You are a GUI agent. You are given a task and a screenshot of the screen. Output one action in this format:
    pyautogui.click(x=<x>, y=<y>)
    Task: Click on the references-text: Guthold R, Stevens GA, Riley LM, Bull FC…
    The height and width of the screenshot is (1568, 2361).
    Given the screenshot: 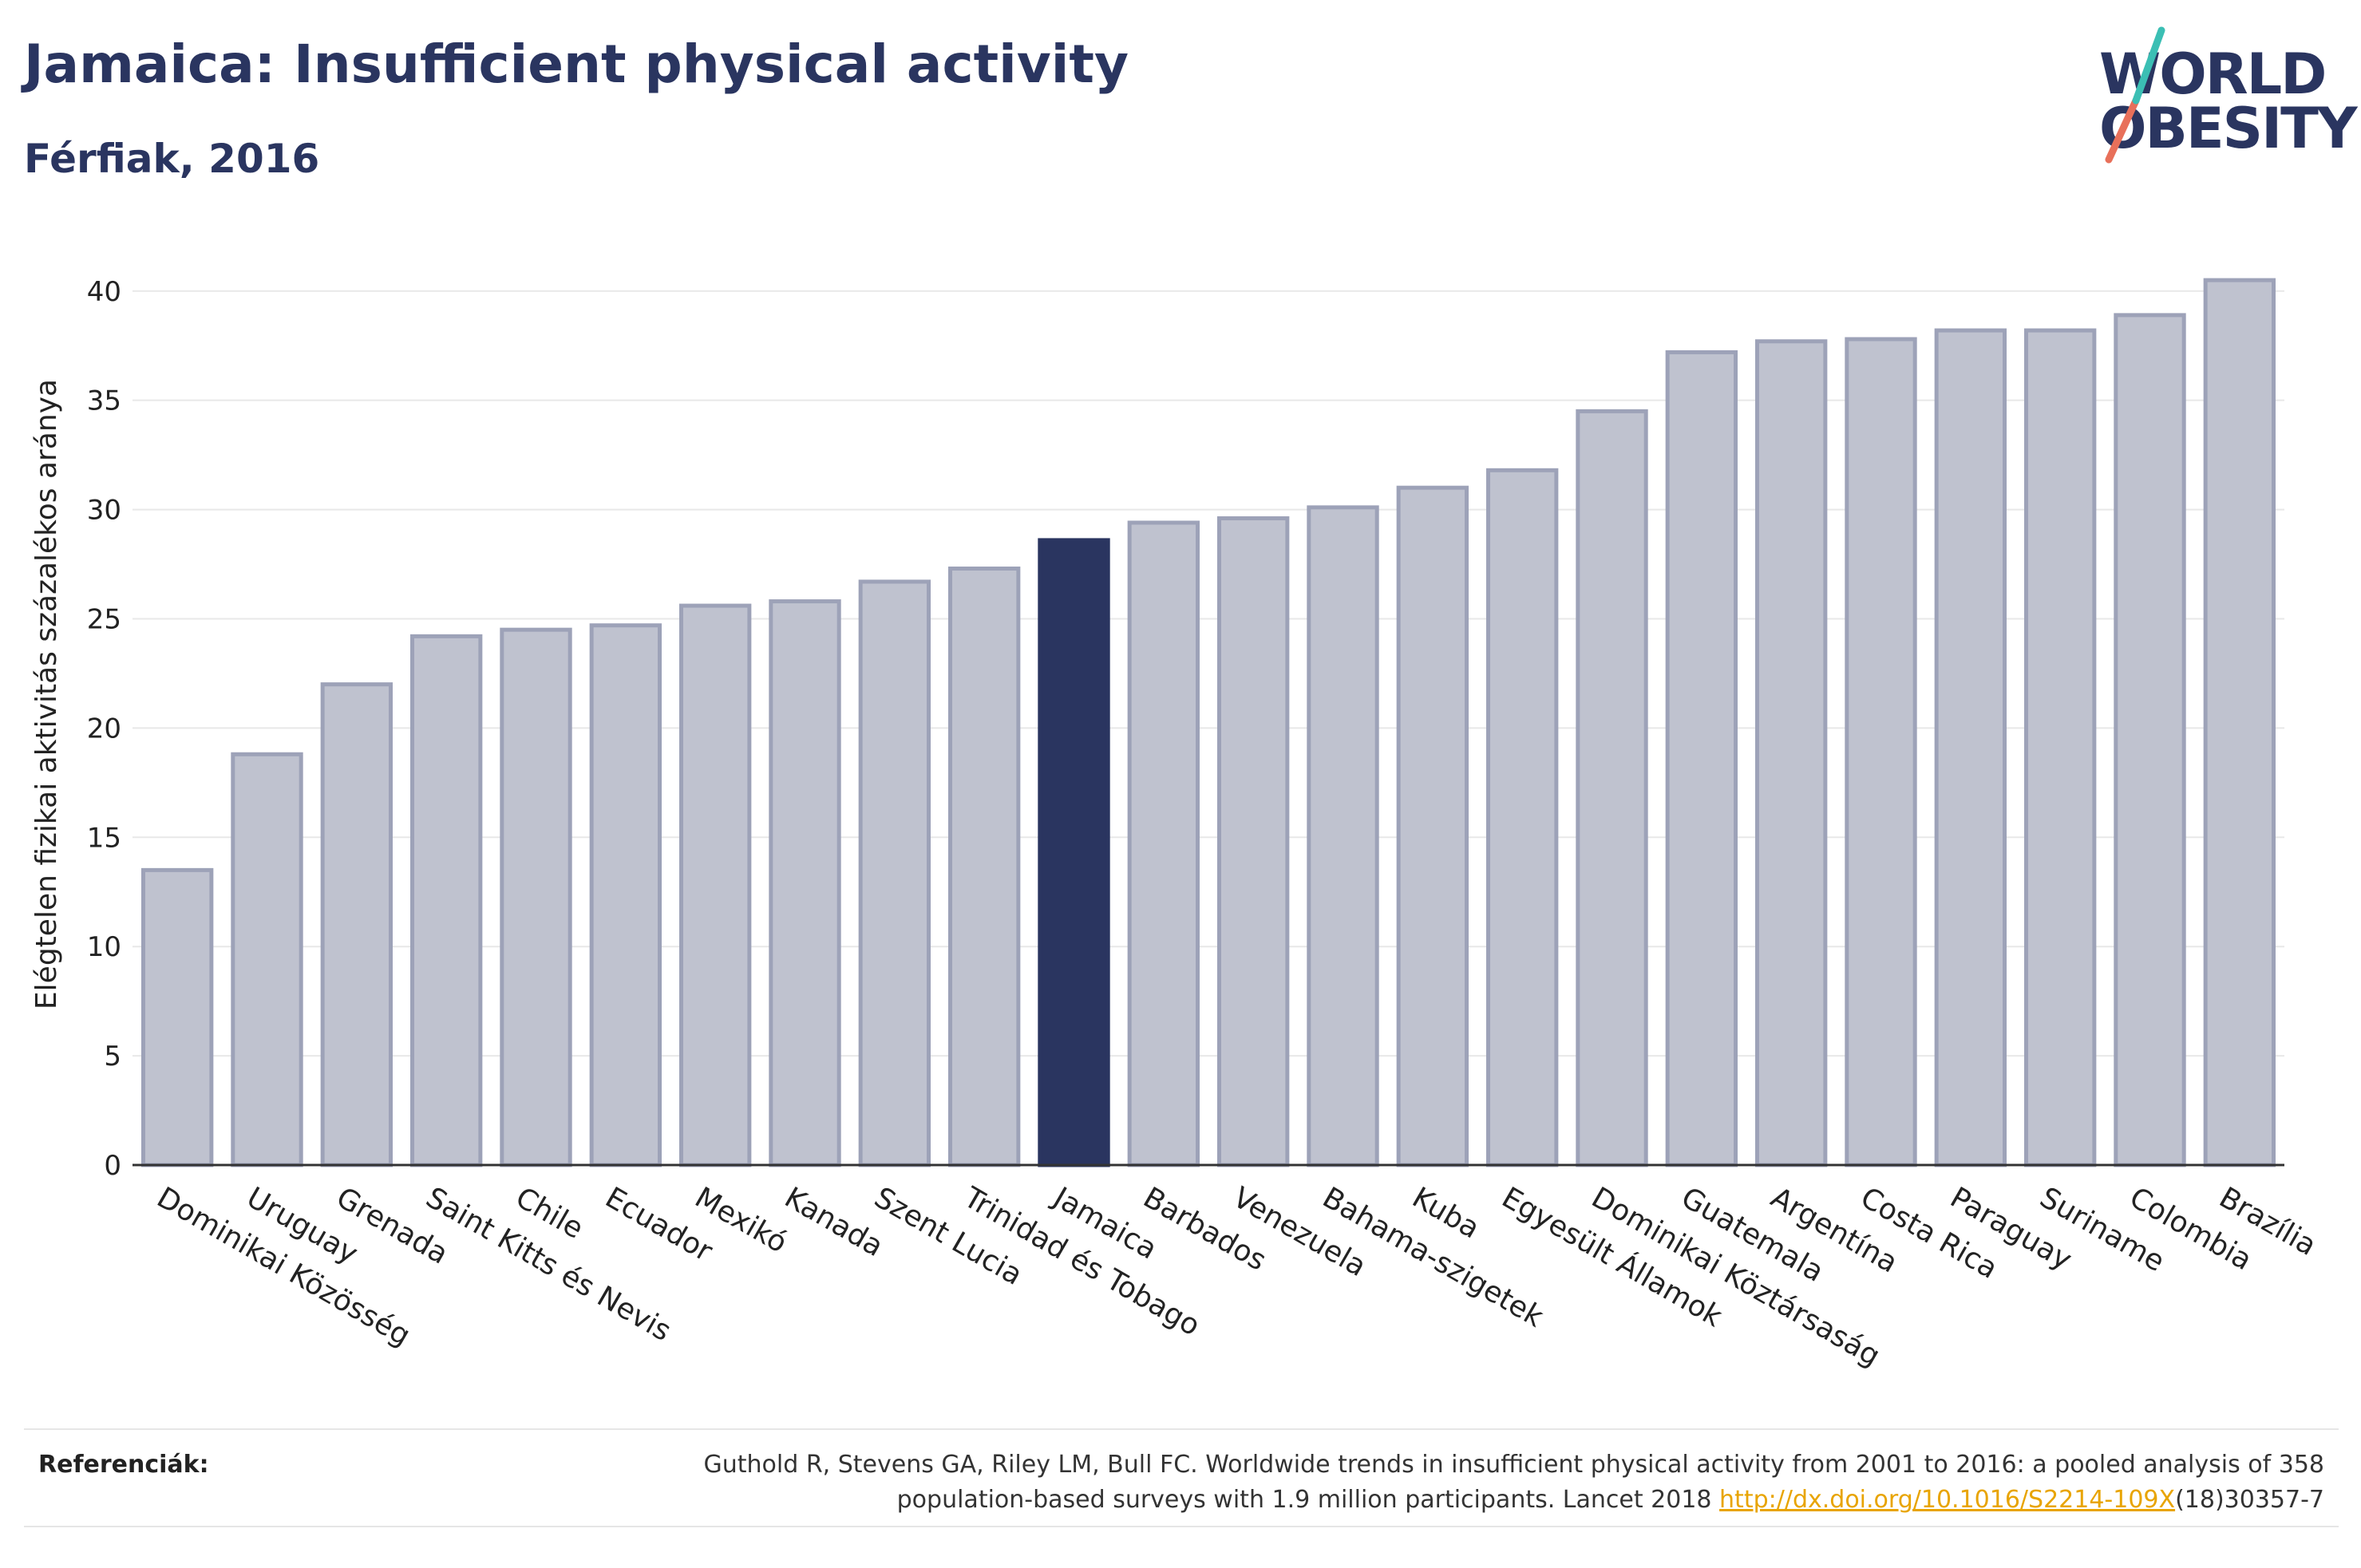 What is the action you would take?
    pyautogui.click(x=1406, y=1483)
    